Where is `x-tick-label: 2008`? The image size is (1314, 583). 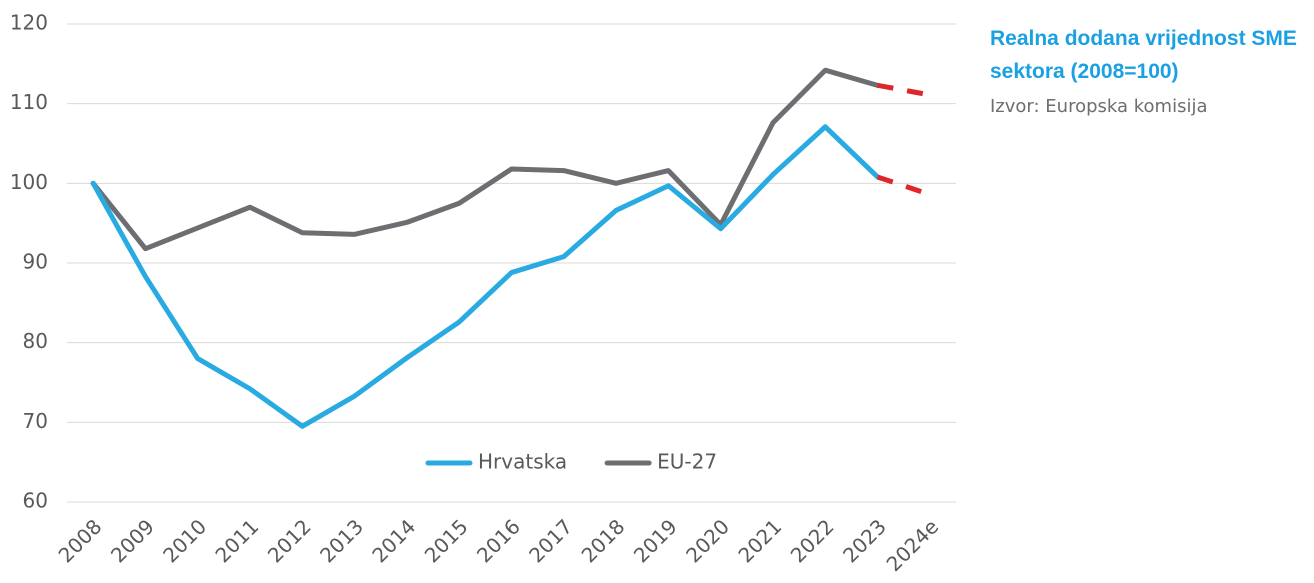
x-tick-label: 2008 is located at coordinates (80, 540).